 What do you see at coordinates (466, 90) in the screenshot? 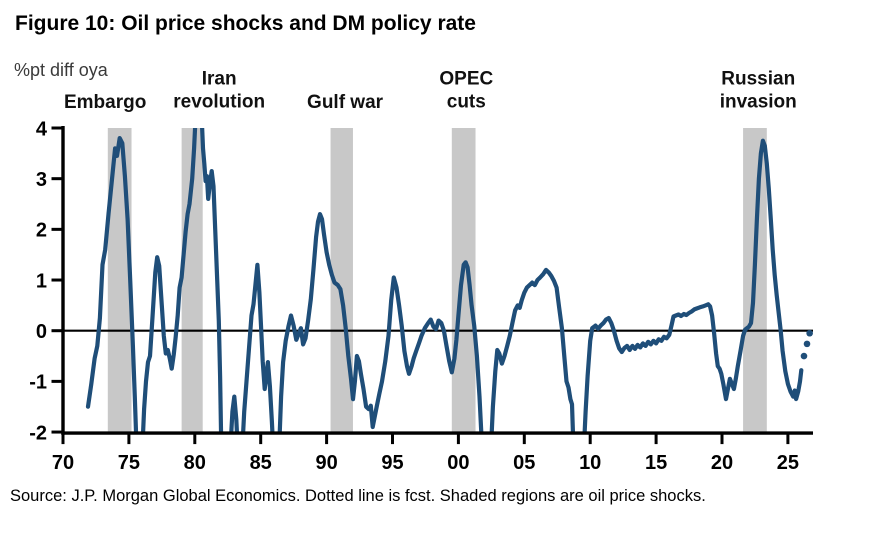
I see `event-annotation: OPEC cuts` at bounding box center [466, 90].